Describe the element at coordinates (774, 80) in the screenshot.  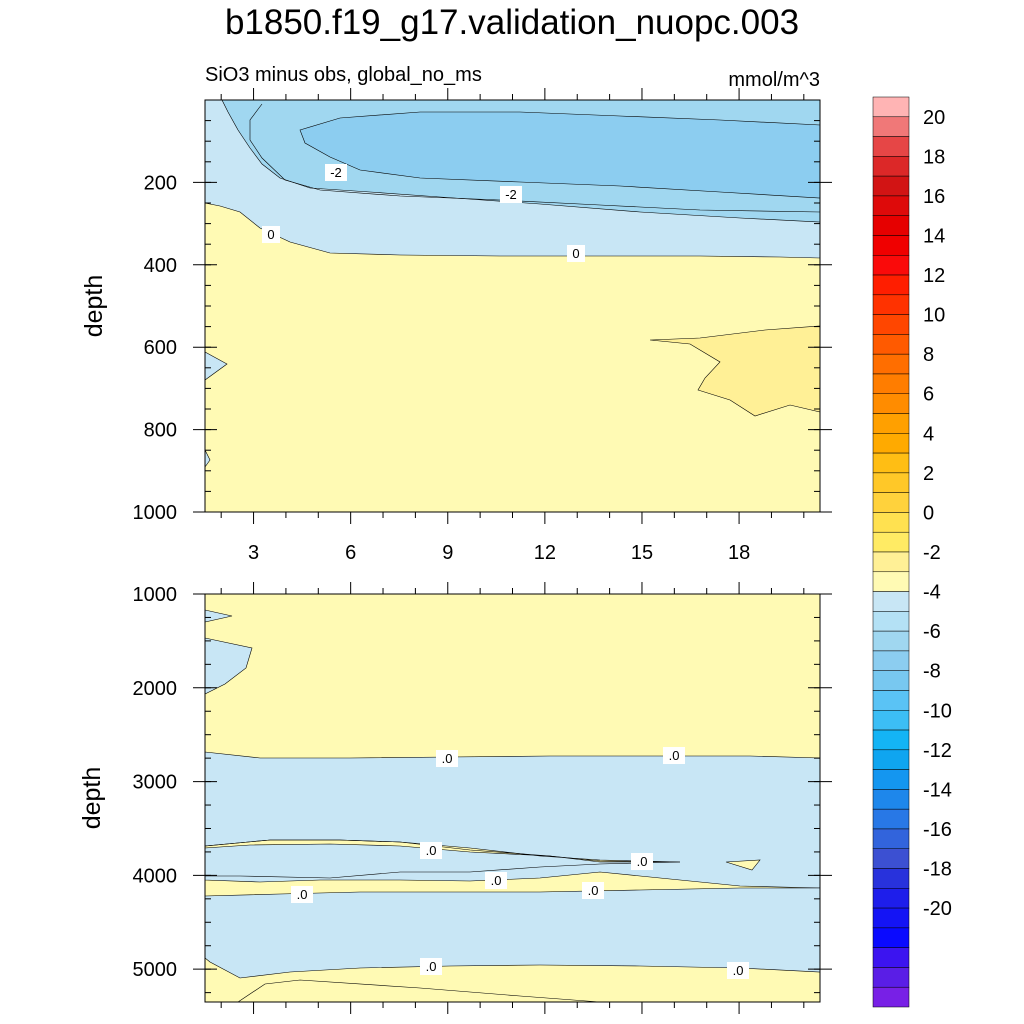
I see `subtitle-units: mmol/m^3` at that location.